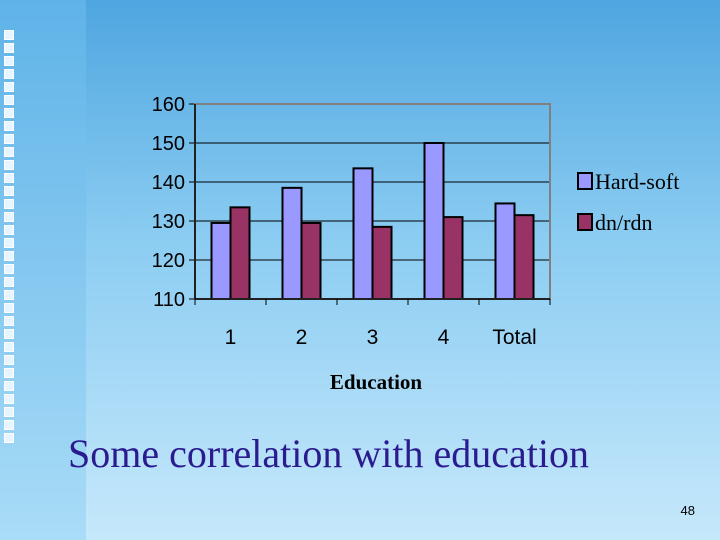  What do you see at coordinates (168, 144) in the screenshot?
I see `y-tick-label: 150` at bounding box center [168, 144].